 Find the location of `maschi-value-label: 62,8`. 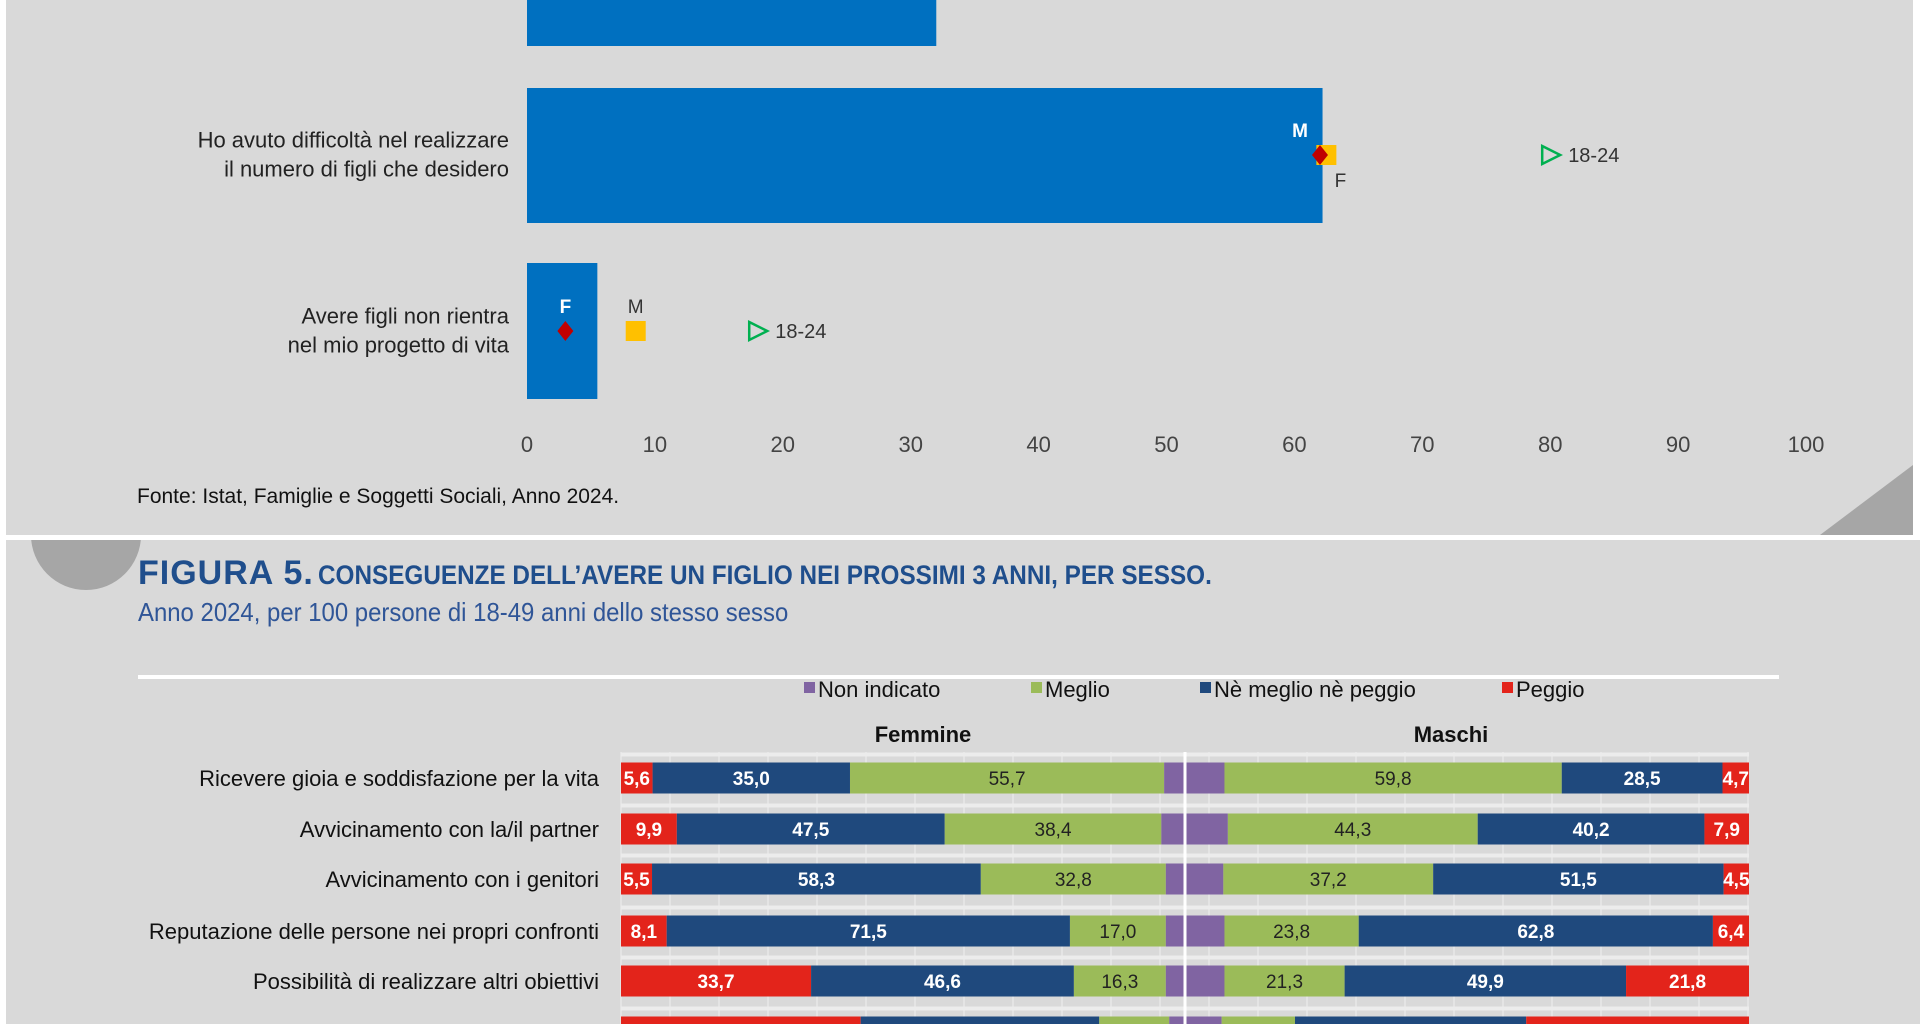

maschi-value-label: 62,8 is located at coordinates (1535, 932).